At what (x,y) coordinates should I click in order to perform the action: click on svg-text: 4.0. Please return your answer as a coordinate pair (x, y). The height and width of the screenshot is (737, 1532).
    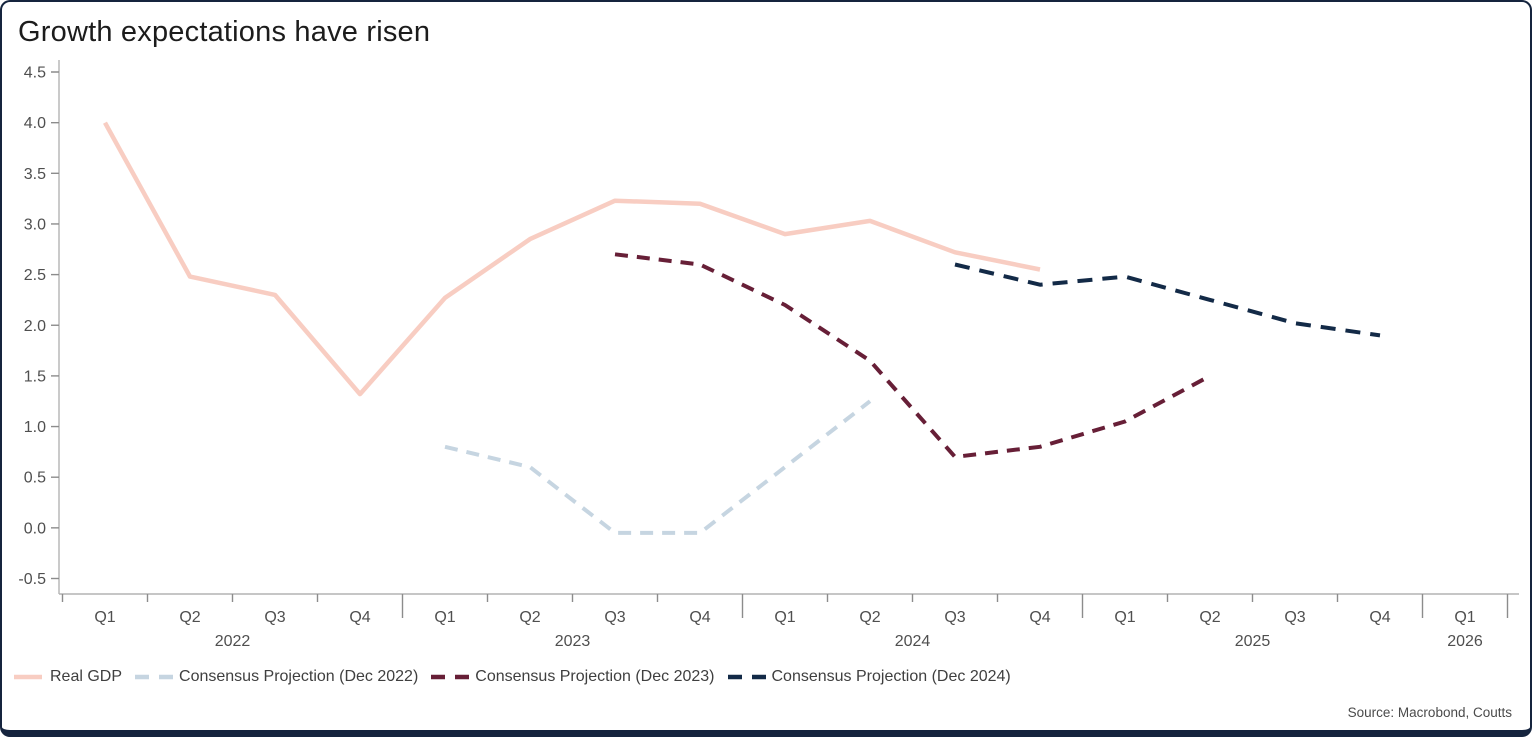
    Looking at the image, I should click on (35, 123).